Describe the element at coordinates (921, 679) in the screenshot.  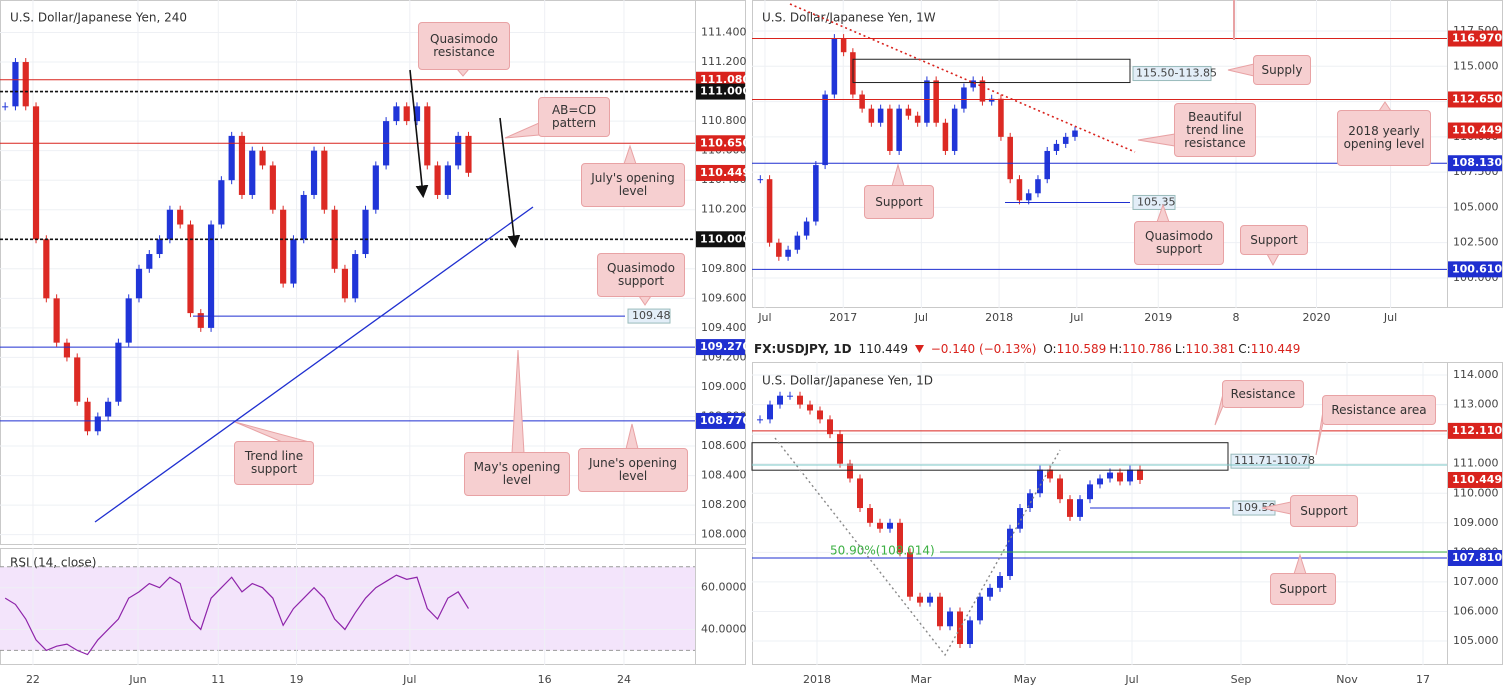
I see `x-tick-label: Mar` at that location.